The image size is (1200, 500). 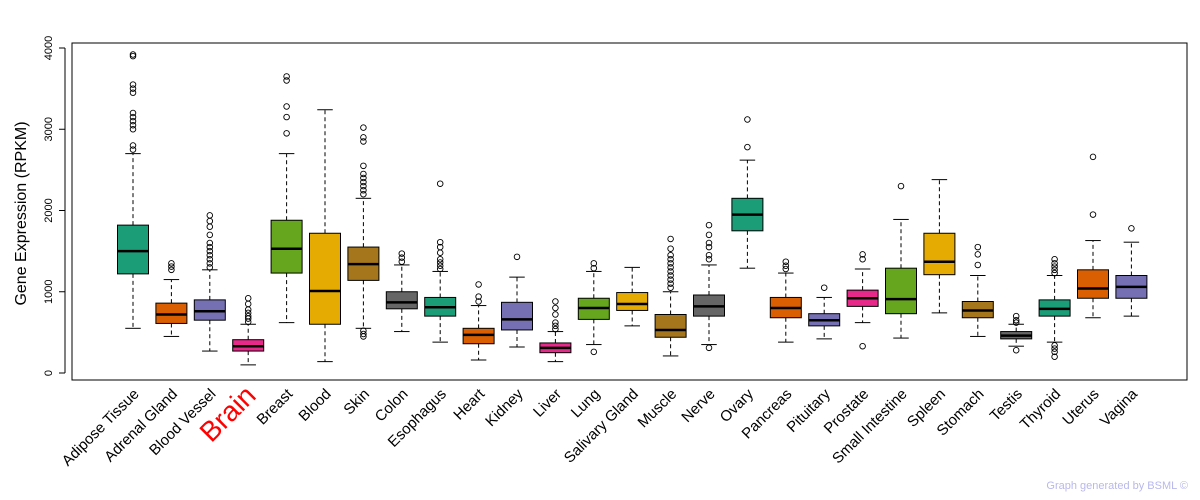 I want to click on box-group-adrenal-gland, so click(x=171, y=298).